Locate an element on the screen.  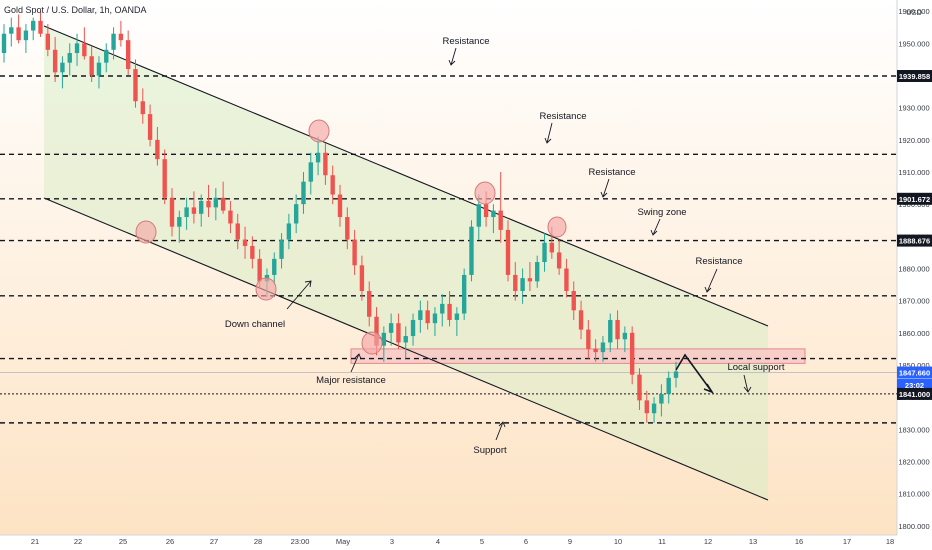
price-tick-label: 1920.000 is located at coordinates (913, 140).